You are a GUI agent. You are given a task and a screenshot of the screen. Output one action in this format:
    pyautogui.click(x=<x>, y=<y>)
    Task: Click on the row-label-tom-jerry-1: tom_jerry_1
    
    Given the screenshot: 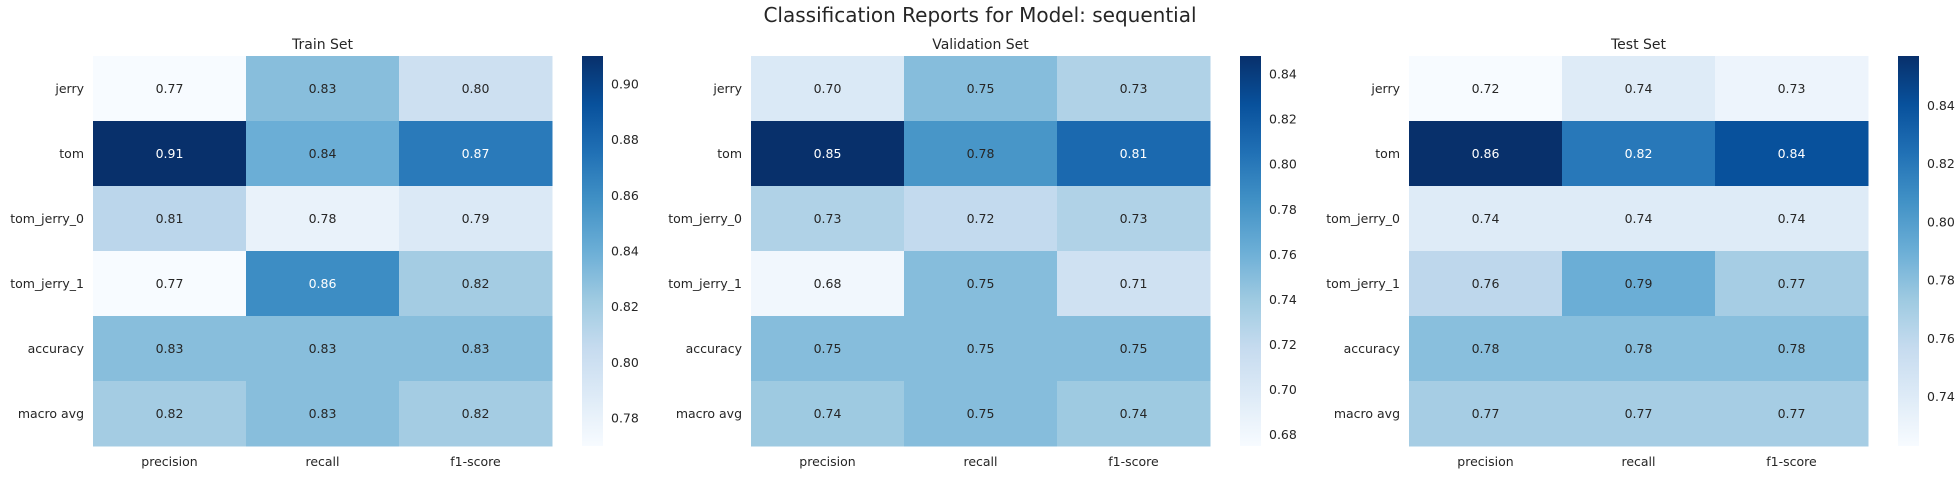 What is the action you would take?
    pyautogui.click(x=705, y=283)
    